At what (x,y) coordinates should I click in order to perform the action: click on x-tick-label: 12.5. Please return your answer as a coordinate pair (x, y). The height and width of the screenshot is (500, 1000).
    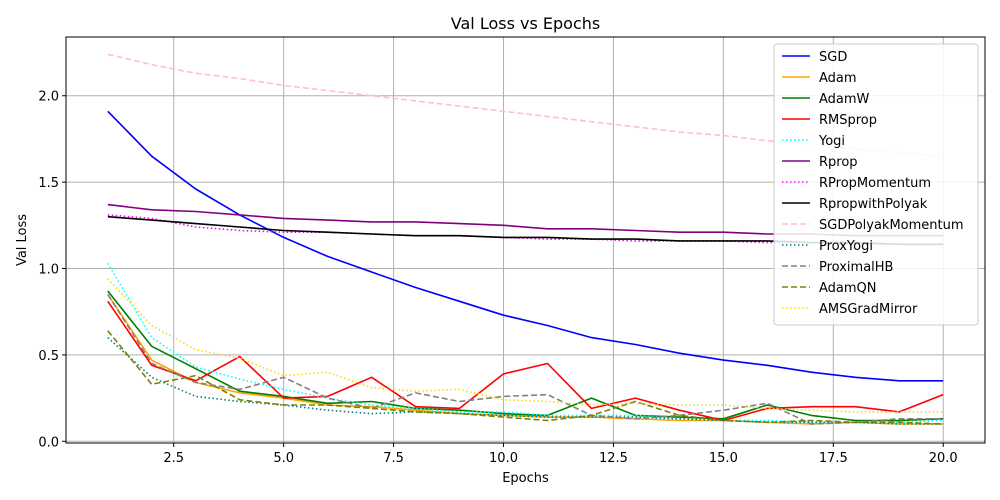
    Looking at the image, I should click on (613, 458).